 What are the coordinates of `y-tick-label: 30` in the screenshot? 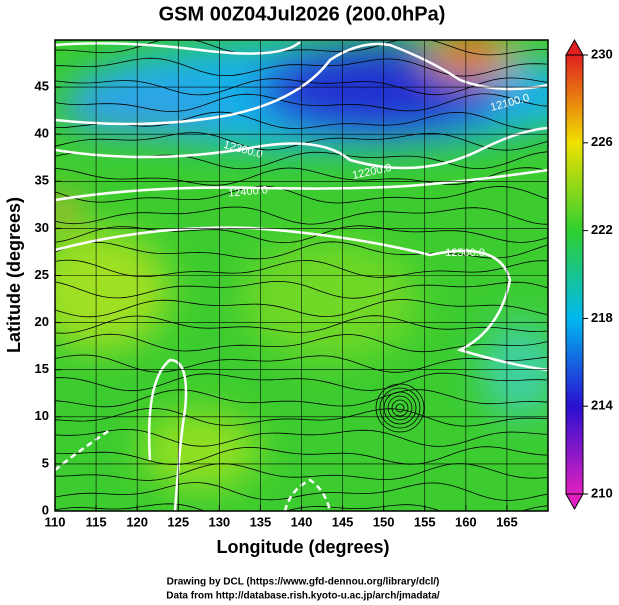 It's located at (42, 227).